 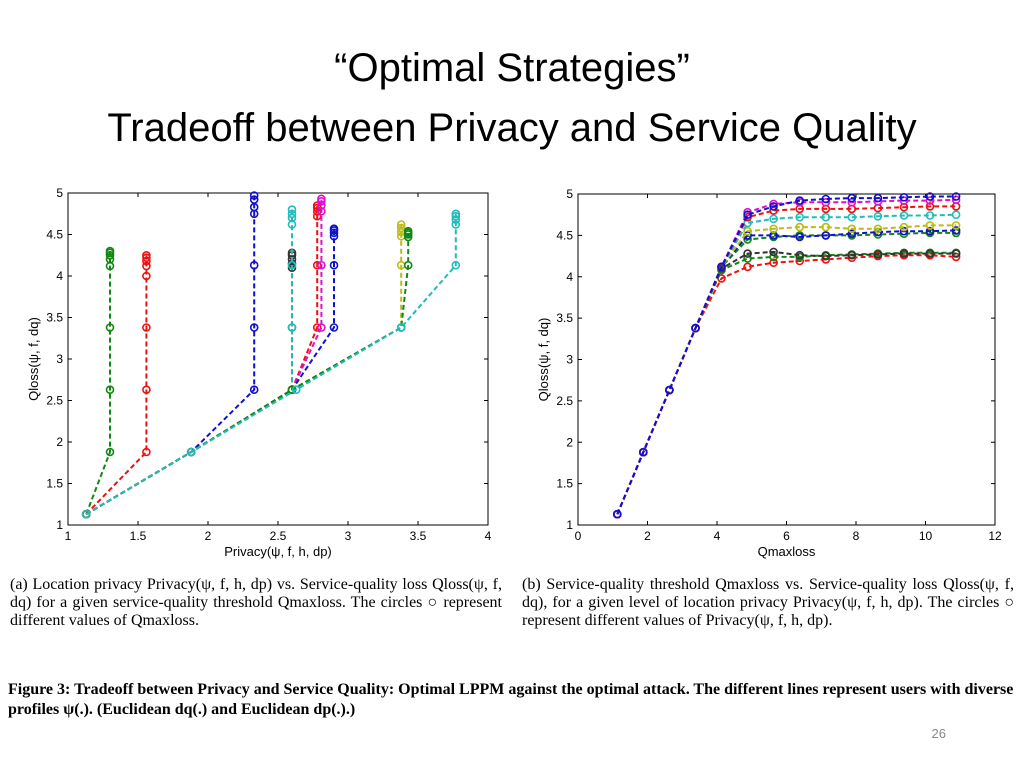 I want to click on y-tick-label: 3, so click(x=59, y=359).